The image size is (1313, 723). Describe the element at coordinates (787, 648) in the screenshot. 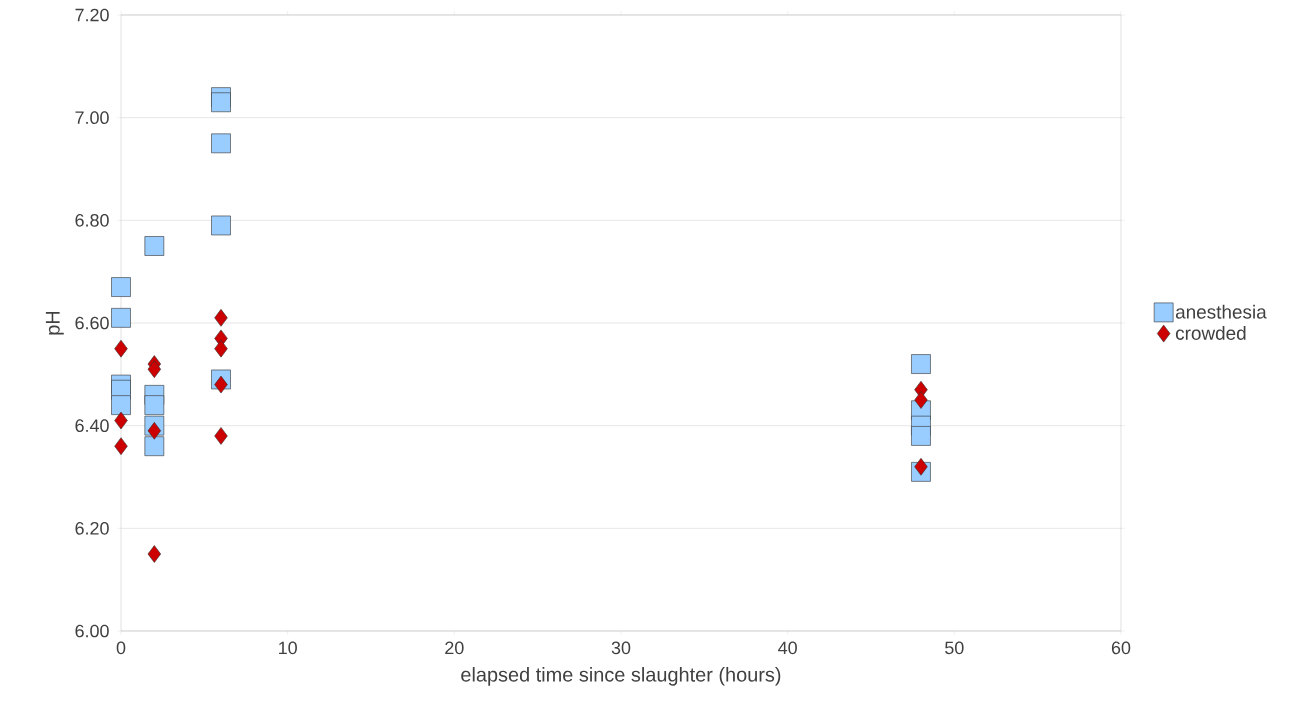

I see `x-tick-label: 40` at that location.